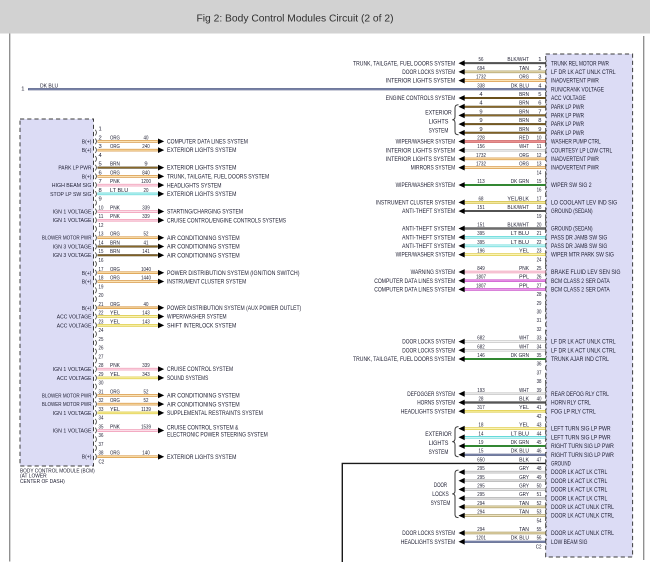 The image size is (650, 570). What do you see at coordinates (146, 427) in the screenshot?
I see `svg-text: 1539` at bounding box center [146, 427].